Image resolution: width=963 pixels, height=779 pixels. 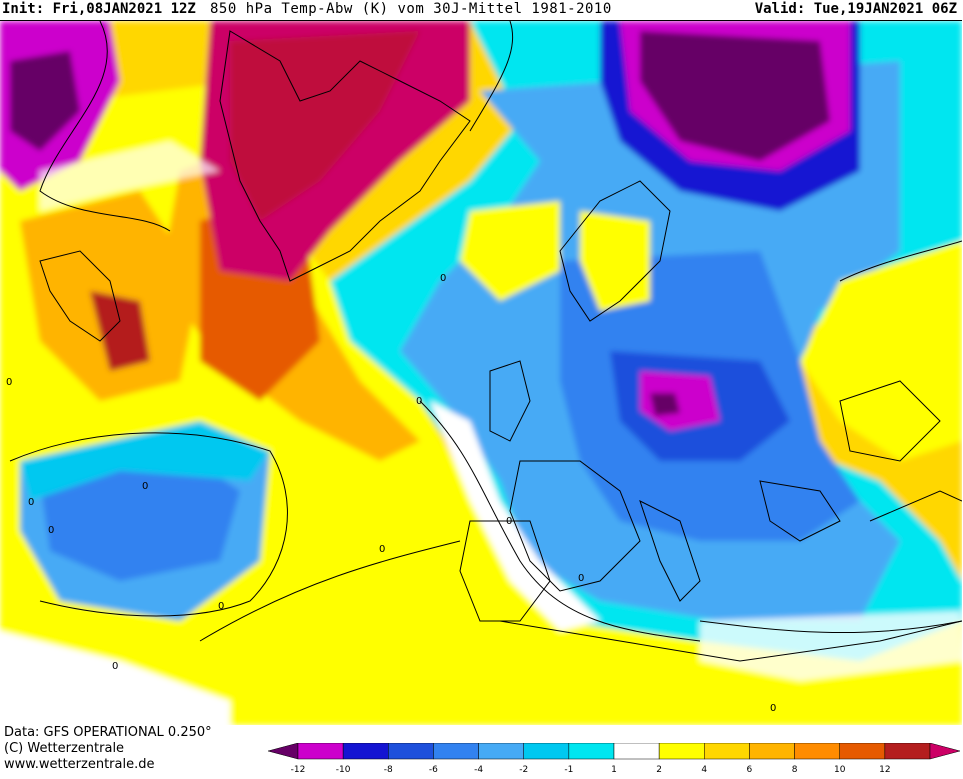 What do you see at coordinates (614, 770) in the screenshot?
I see `legend-tick-label: 1` at bounding box center [614, 770].